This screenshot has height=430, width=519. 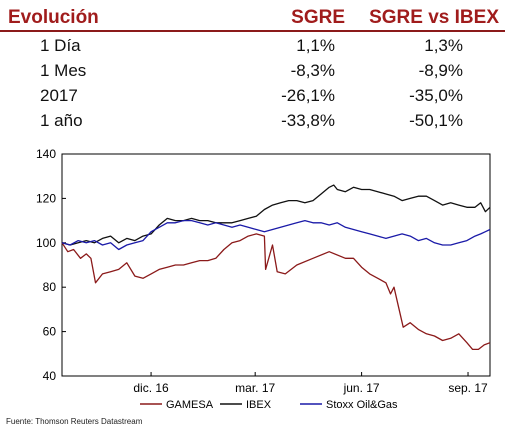 What do you see at coordinates (50, 332) in the screenshot?
I see `y-tick-label: 60` at bounding box center [50, 332].